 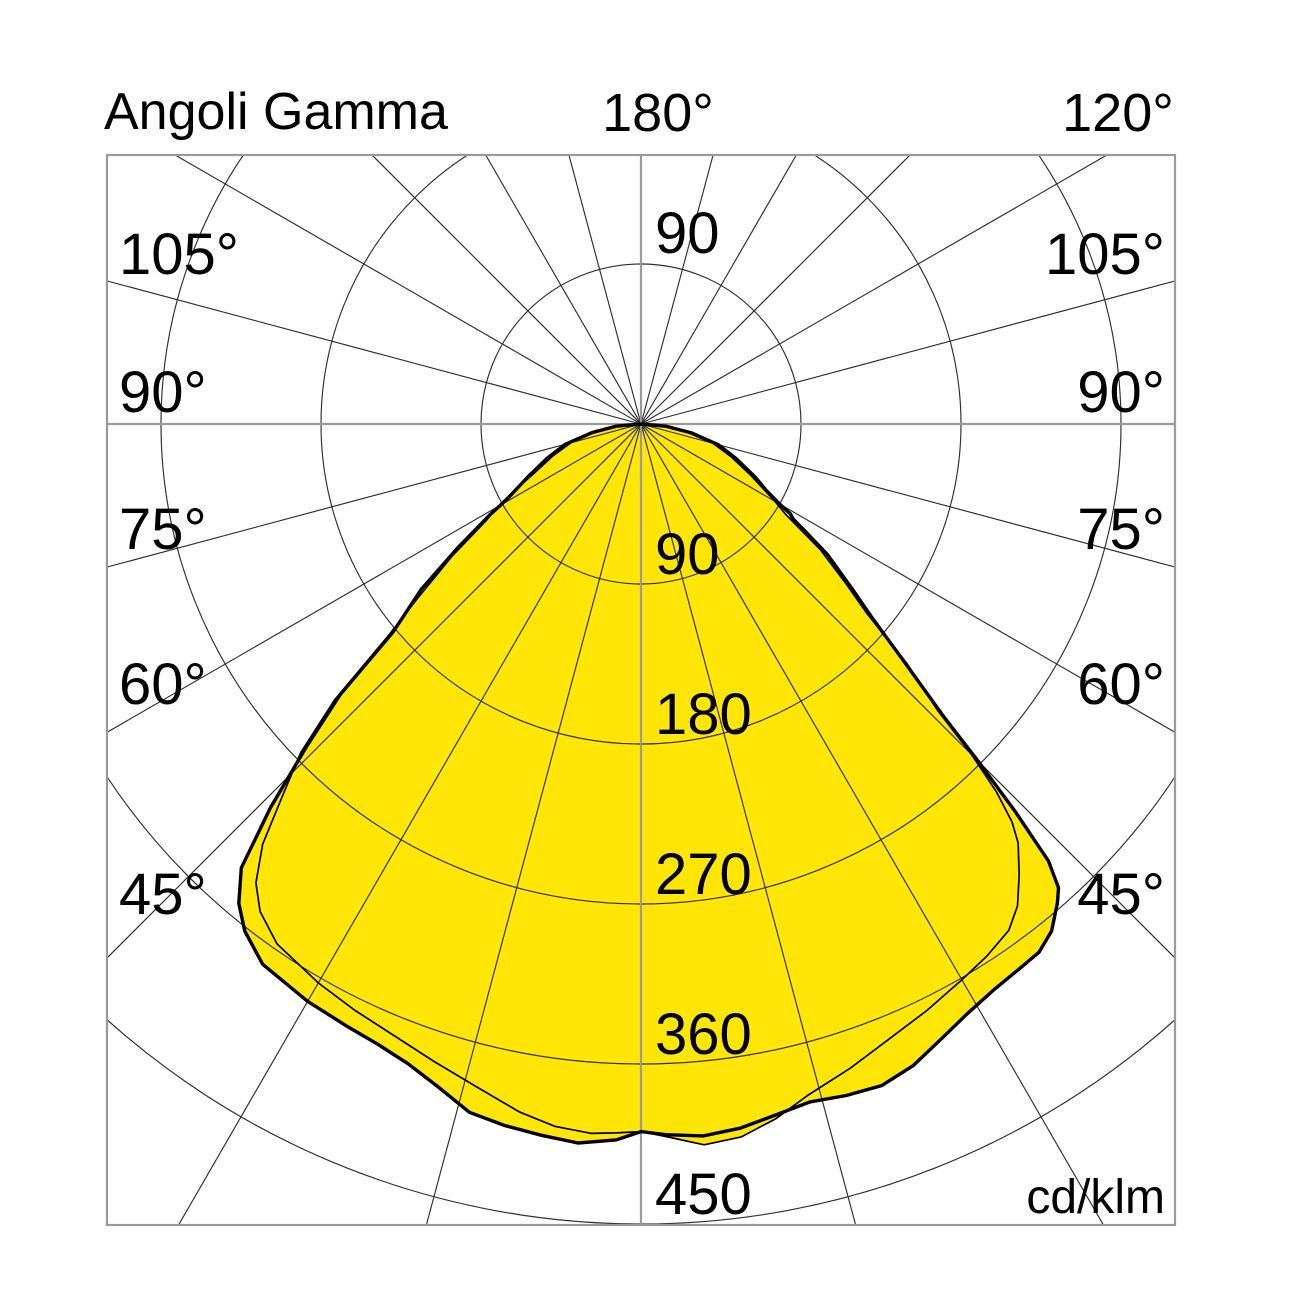 What do you see at coordinates (1095, 1197) in the screenshot?
I see `unit-label: cd/klm` at bounding box center [1095, 1197].